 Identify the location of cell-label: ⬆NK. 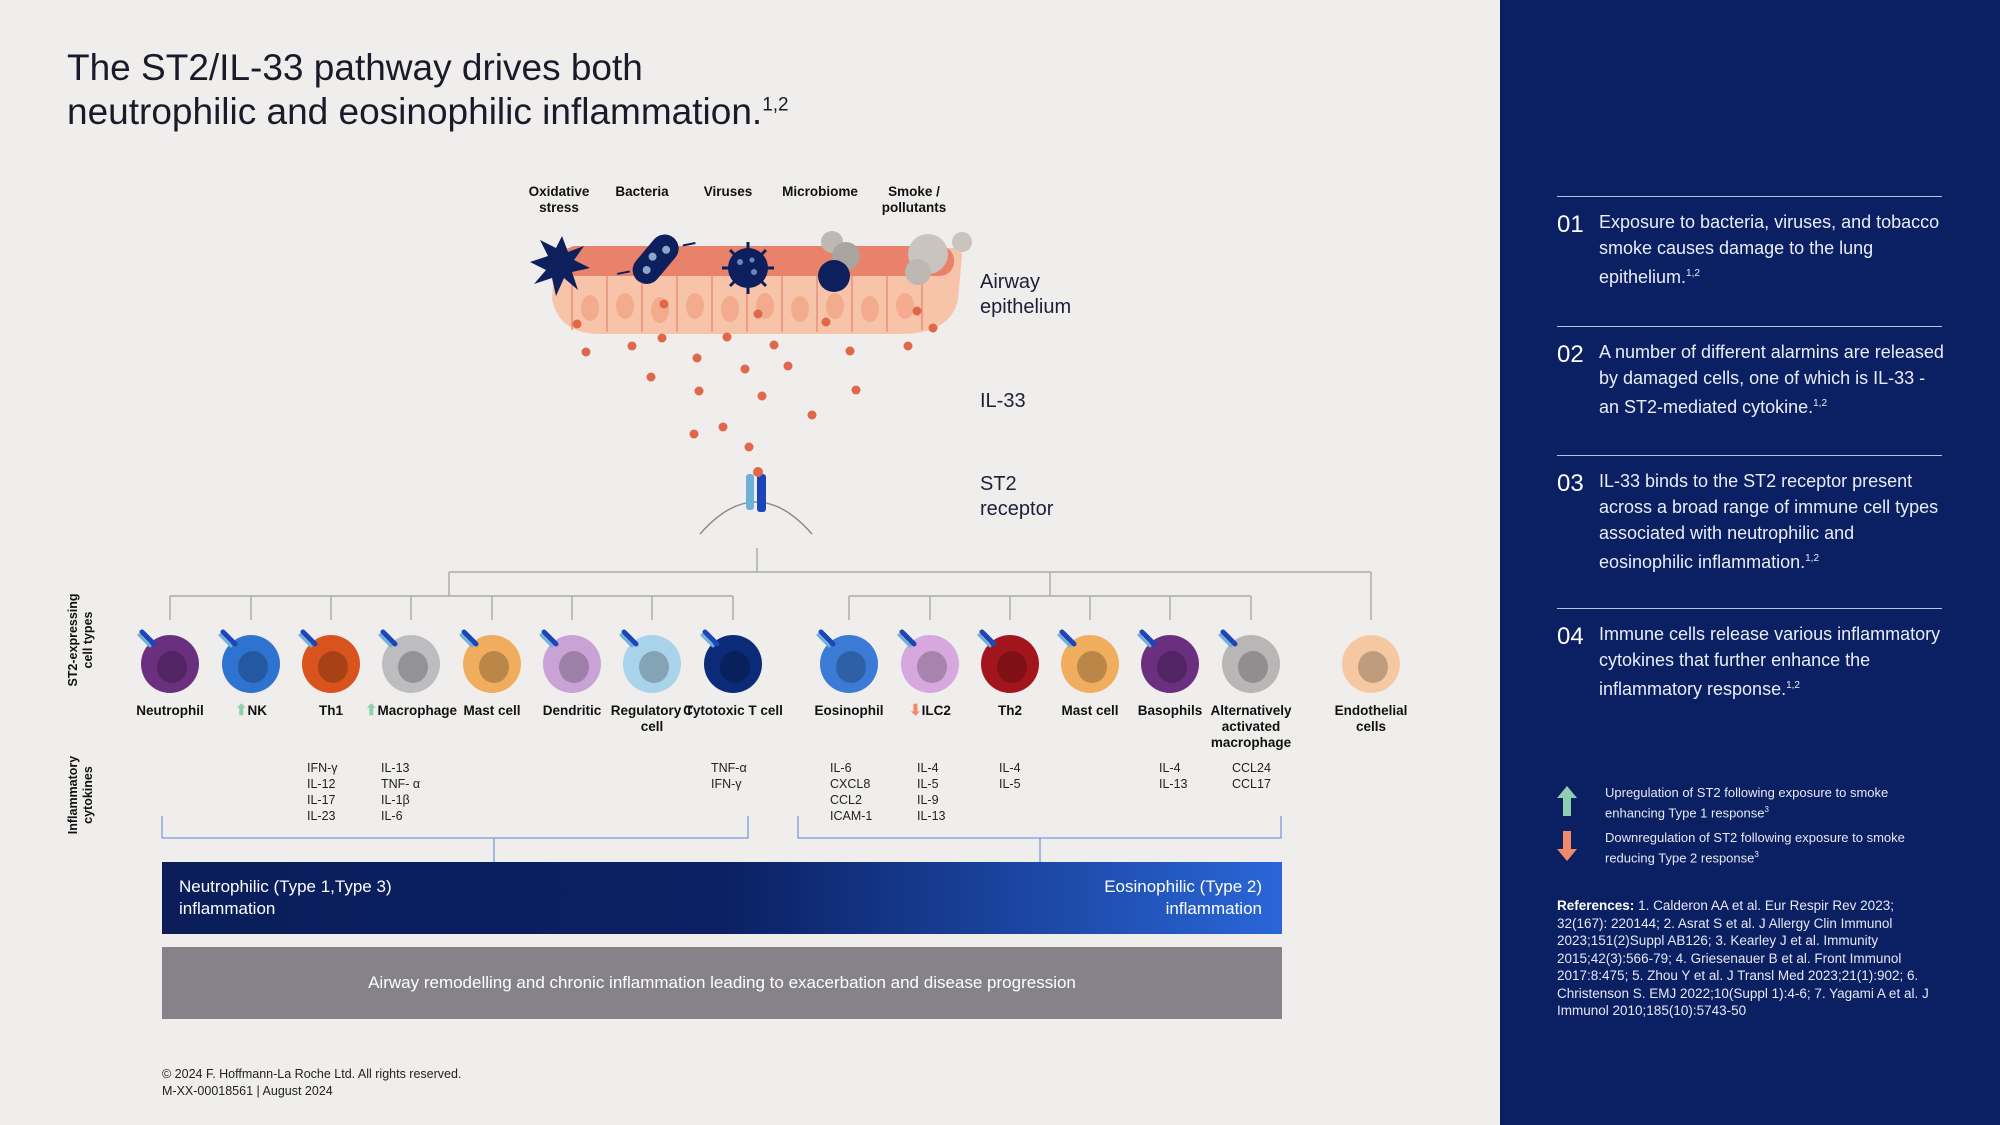
(251, 711).